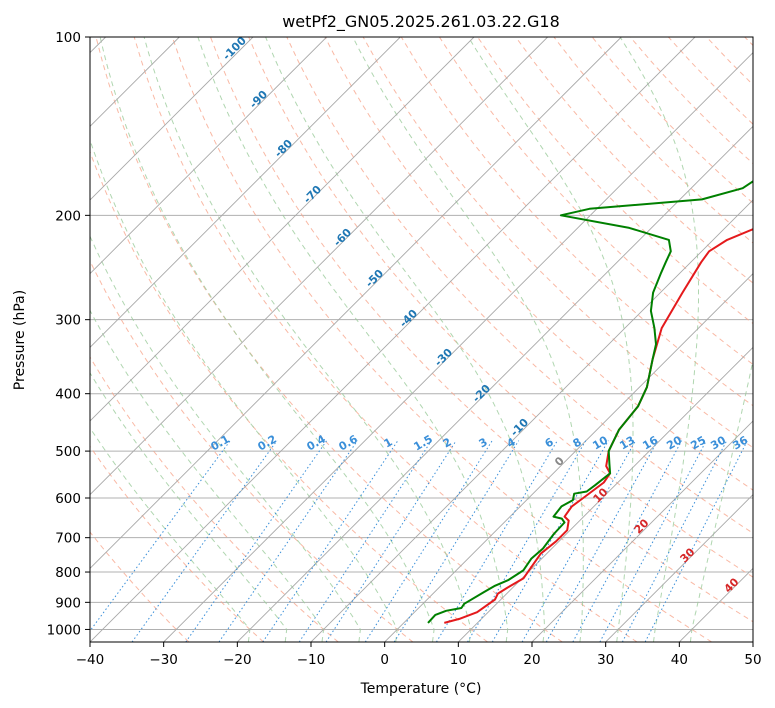  I want to click on y-tick-label: 800, so click(68, 573).